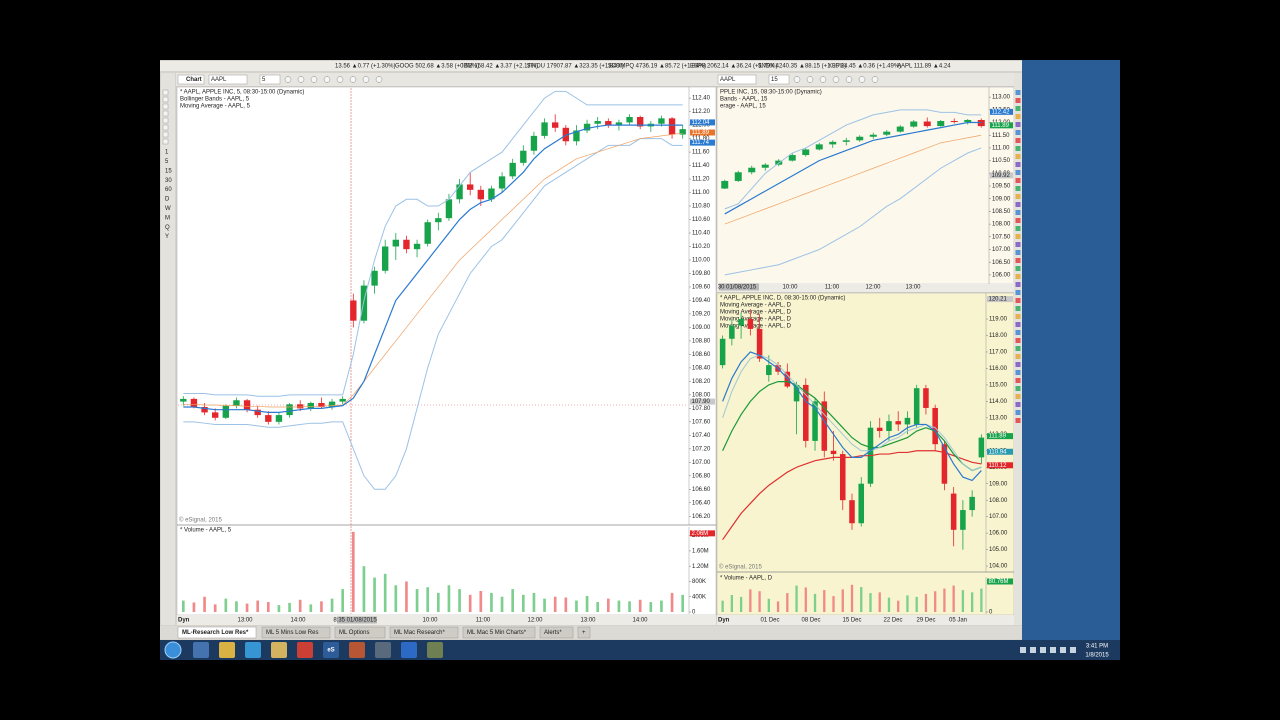 The width and height of the screenshot is (1280, 720). Describe the element at coordinates (167, 228) in the screenshot. I see `interval-button: Q` at that location.